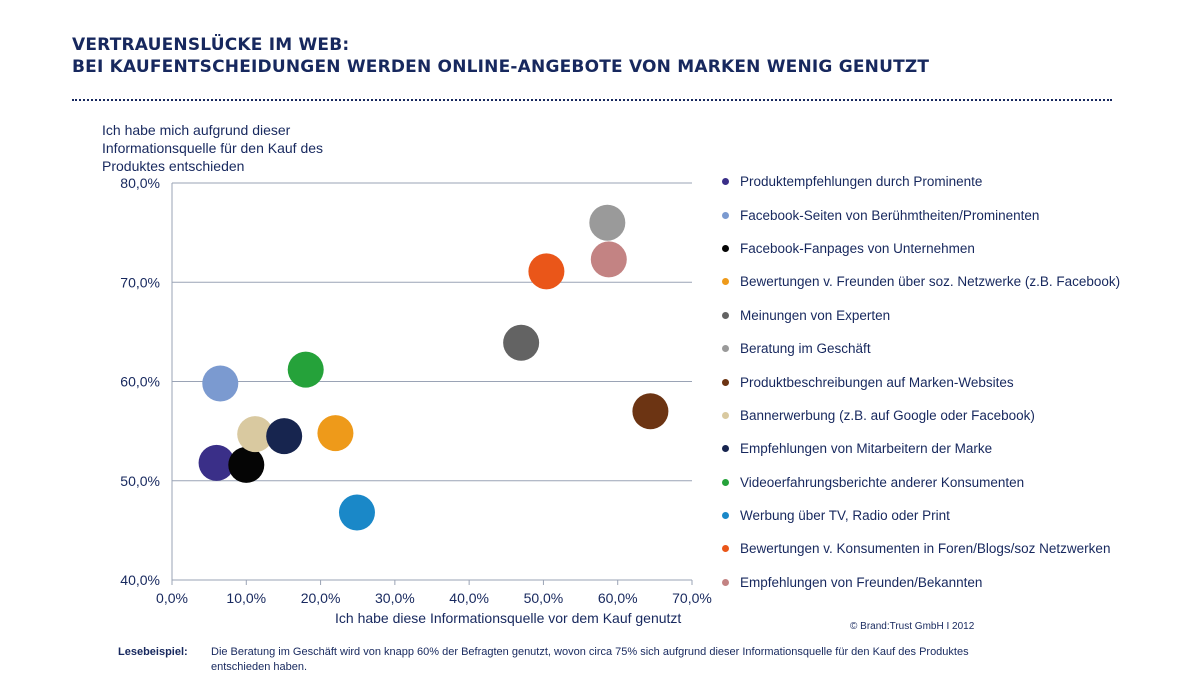 This screenshot has width=1181, height=699. I want to click on x-tick-label: 30,0%, so click(395, 598).